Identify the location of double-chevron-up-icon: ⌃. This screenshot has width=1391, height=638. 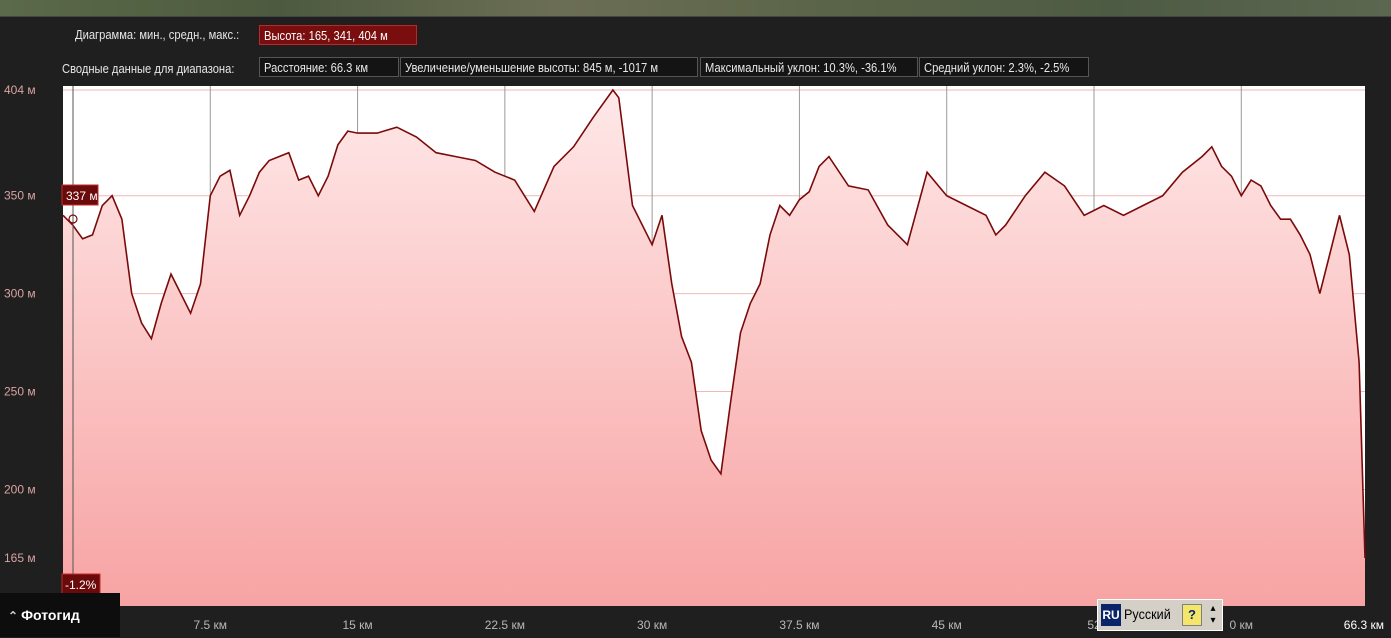
(13, 616).